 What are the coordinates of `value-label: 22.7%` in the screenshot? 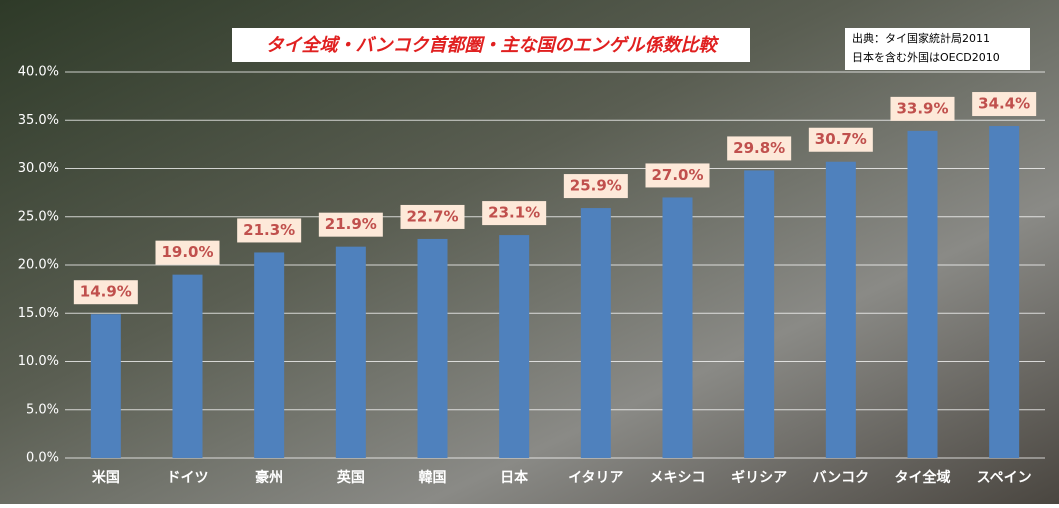 It's located at (432, 216).